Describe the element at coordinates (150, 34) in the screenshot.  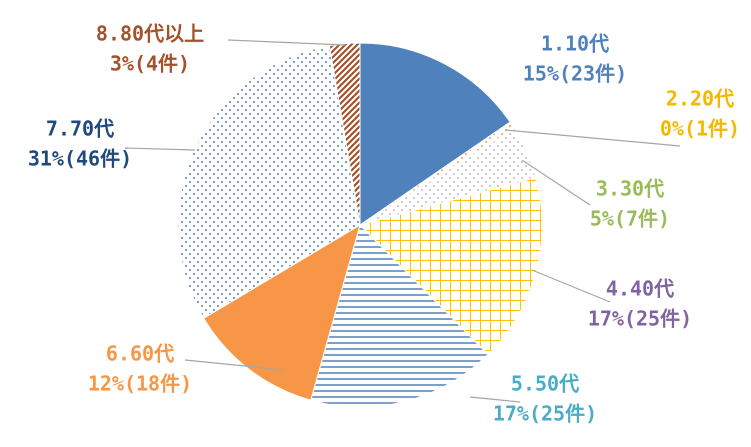
I see `slice-label: 8.80代以上` at that location.